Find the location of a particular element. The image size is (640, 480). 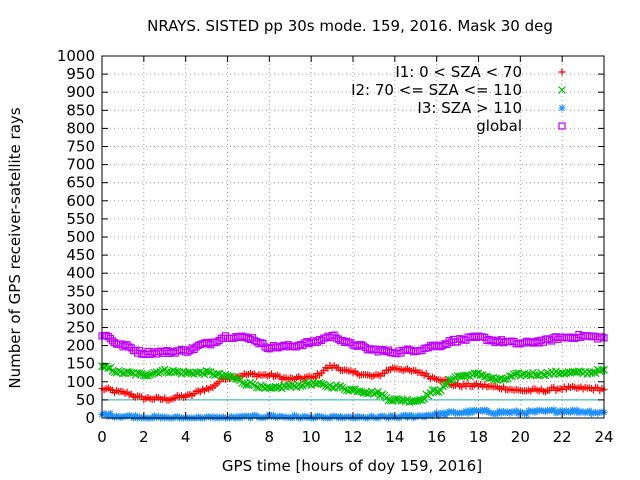

legend-label: I1: 0 < SZA < 70 is located at coordinates (458, 72).